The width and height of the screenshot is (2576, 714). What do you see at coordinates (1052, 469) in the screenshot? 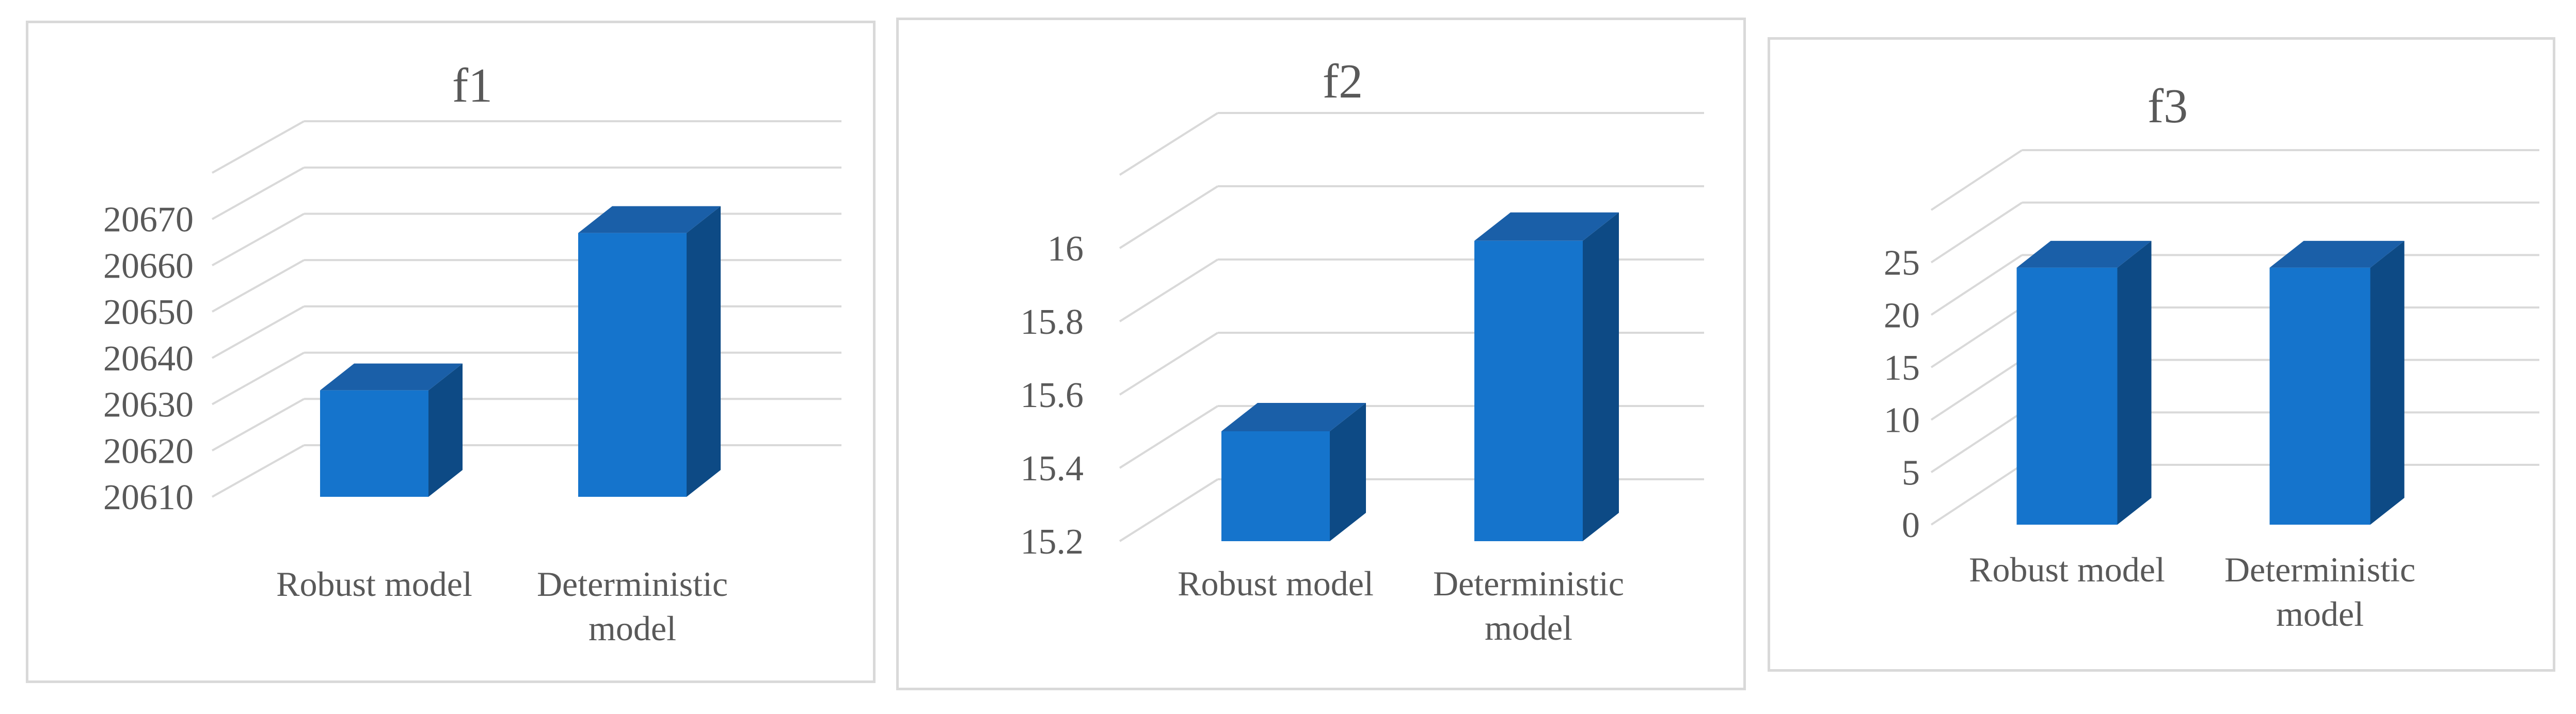
I see `y-tick-label: 15.4` at bounding box center [1052, 469].